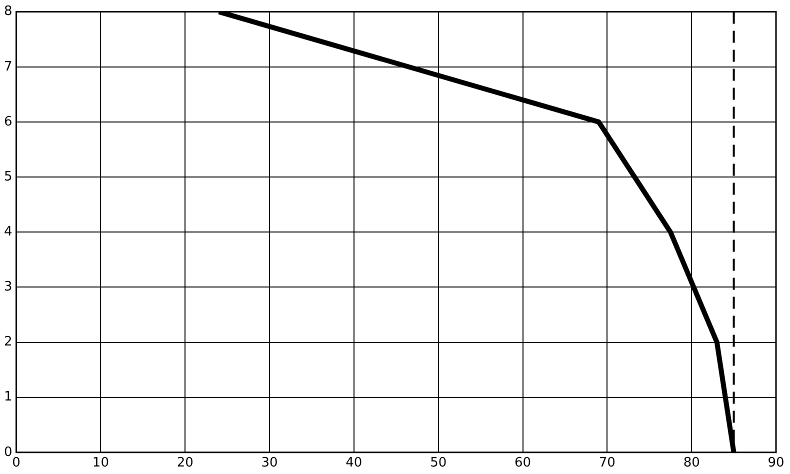 Image resolution: width=790 pixels, height=474 pixels. What do you see at coordinates (269, 463) in the screenshot?
I see `x-tick-label: 30` at bounding box center [269, 463].